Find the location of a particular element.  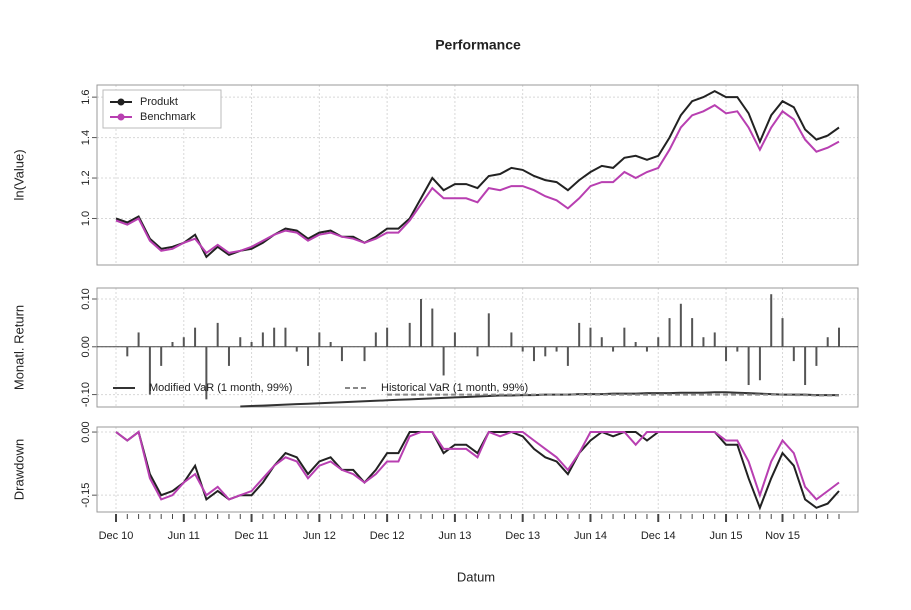

y-axis-label: Monatl. Return is located at coordinates (18, 347).